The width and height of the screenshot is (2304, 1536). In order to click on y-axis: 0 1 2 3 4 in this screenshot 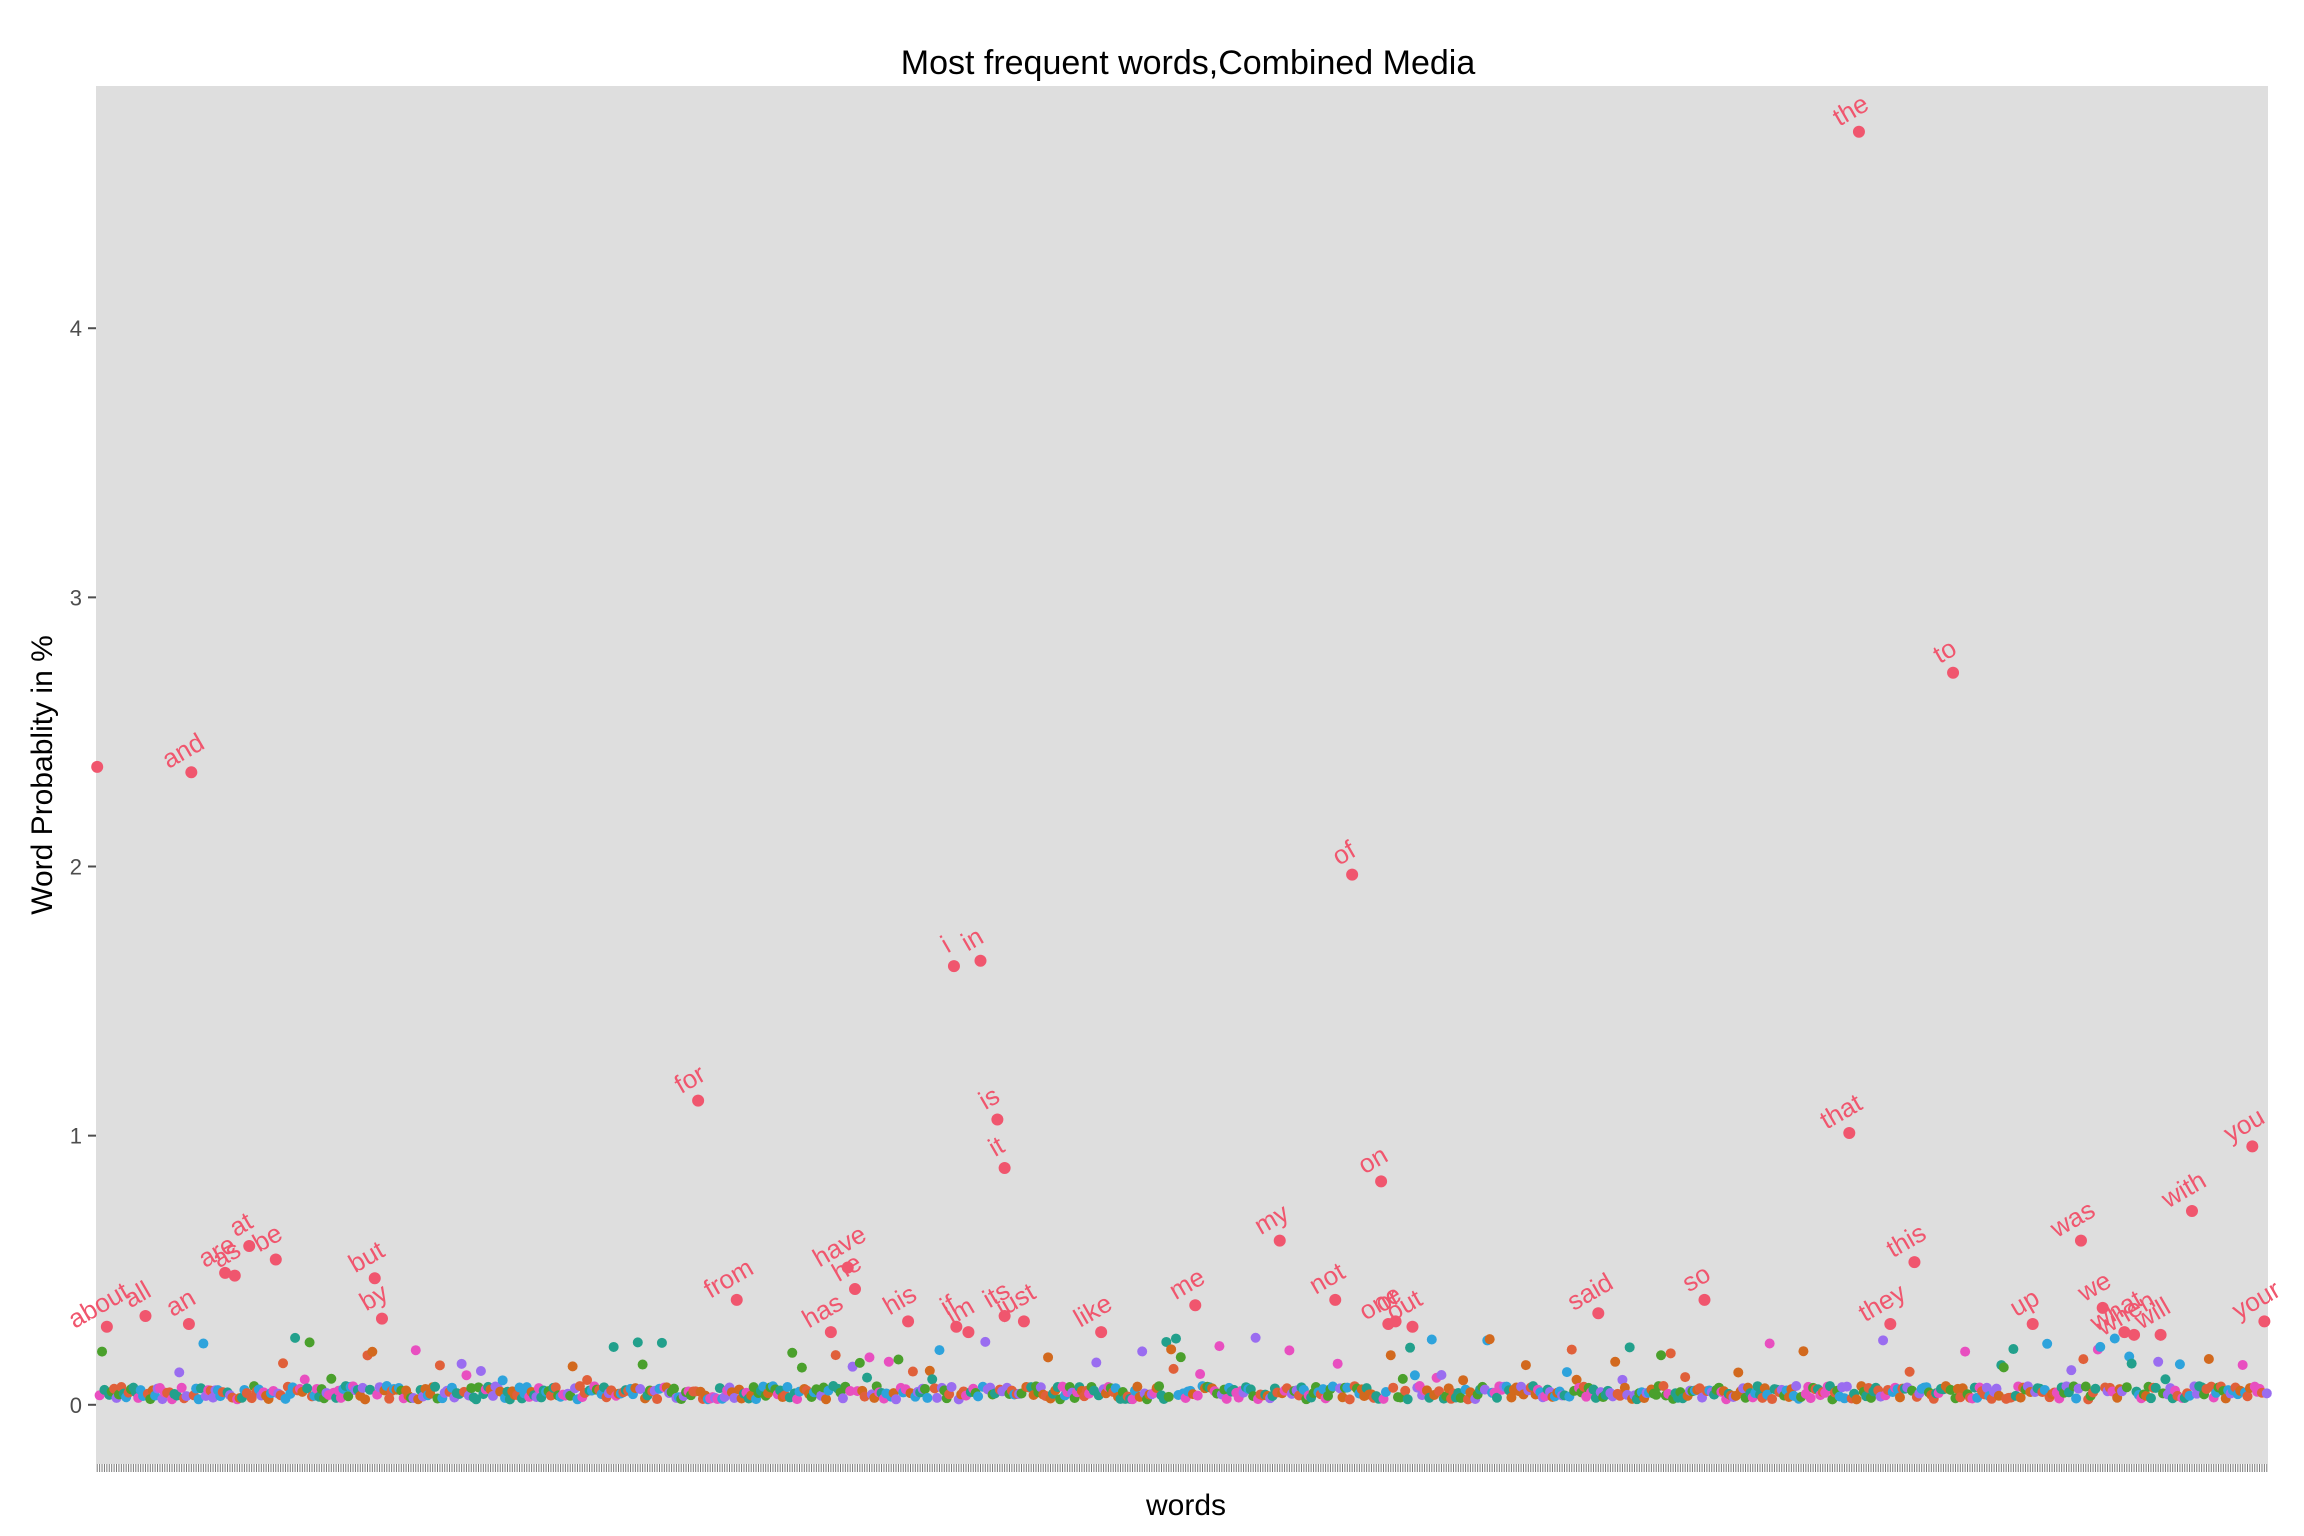, I will do `click(83, 867)`.